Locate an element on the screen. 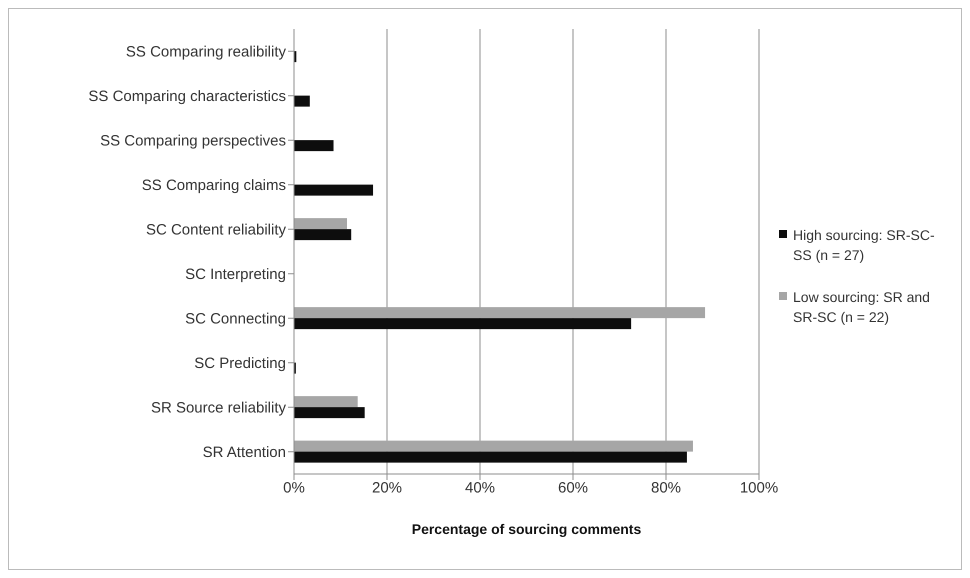 This screenshot has width=970, height=578. legend-label: Low sourcing: SR and SR-SC (n = 22) is located at coordinates (862, 307).